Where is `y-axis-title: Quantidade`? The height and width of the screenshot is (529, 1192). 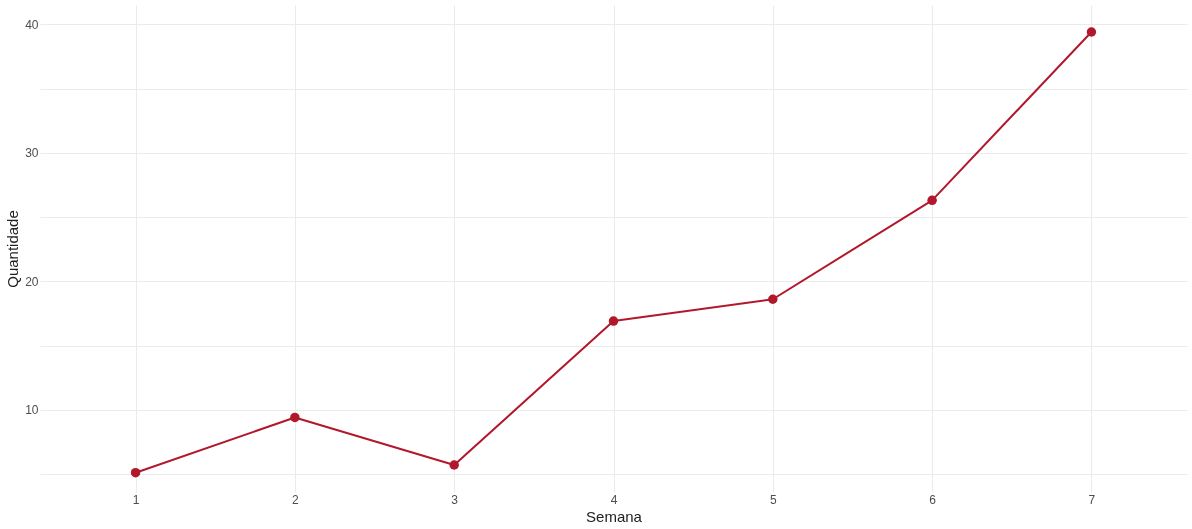 y-axis-title: Quantidade is located at coordinates (13, 249).